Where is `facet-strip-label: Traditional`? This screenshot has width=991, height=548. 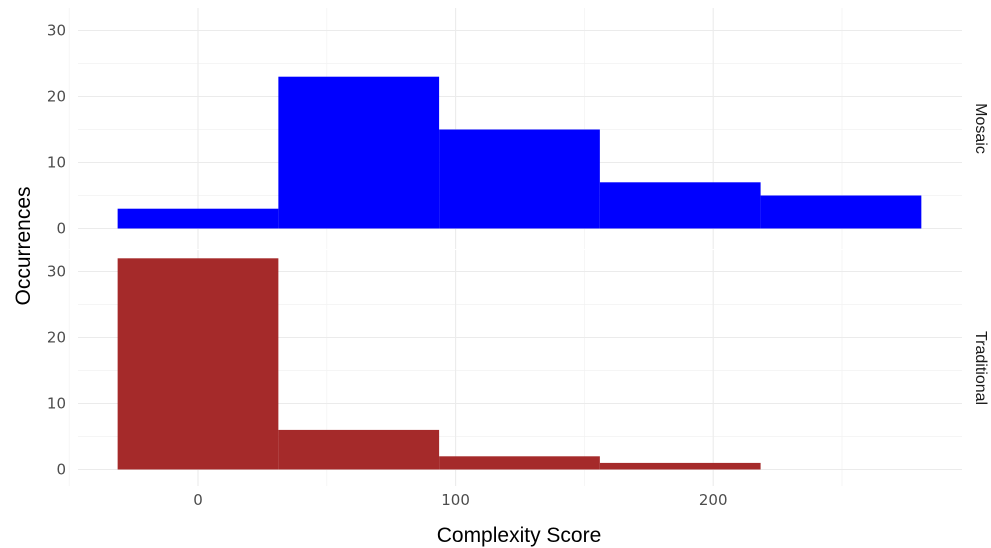 facet-strip-label: Traditional is located at coordinates (980, 368).